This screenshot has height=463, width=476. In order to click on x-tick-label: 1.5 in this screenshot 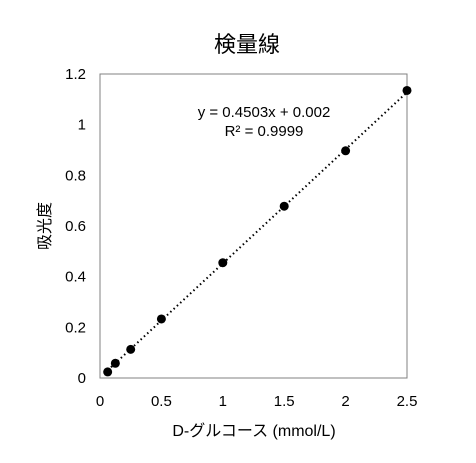, I will do `click(284, 401)`.